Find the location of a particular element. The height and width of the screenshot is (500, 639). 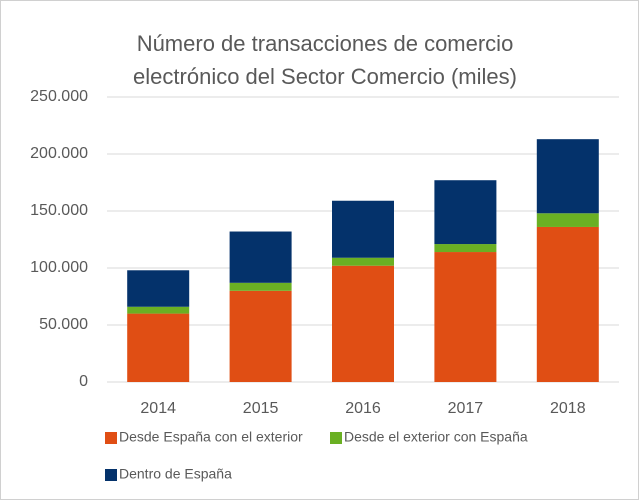

x-tick-label: 2015 is located at coordinates (261, 408).